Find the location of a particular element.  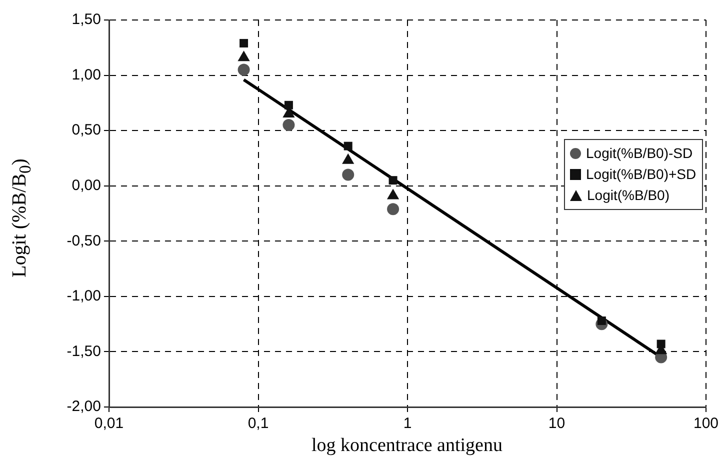

y-tick-label: -1,00 is located at coordinates (83, 296).